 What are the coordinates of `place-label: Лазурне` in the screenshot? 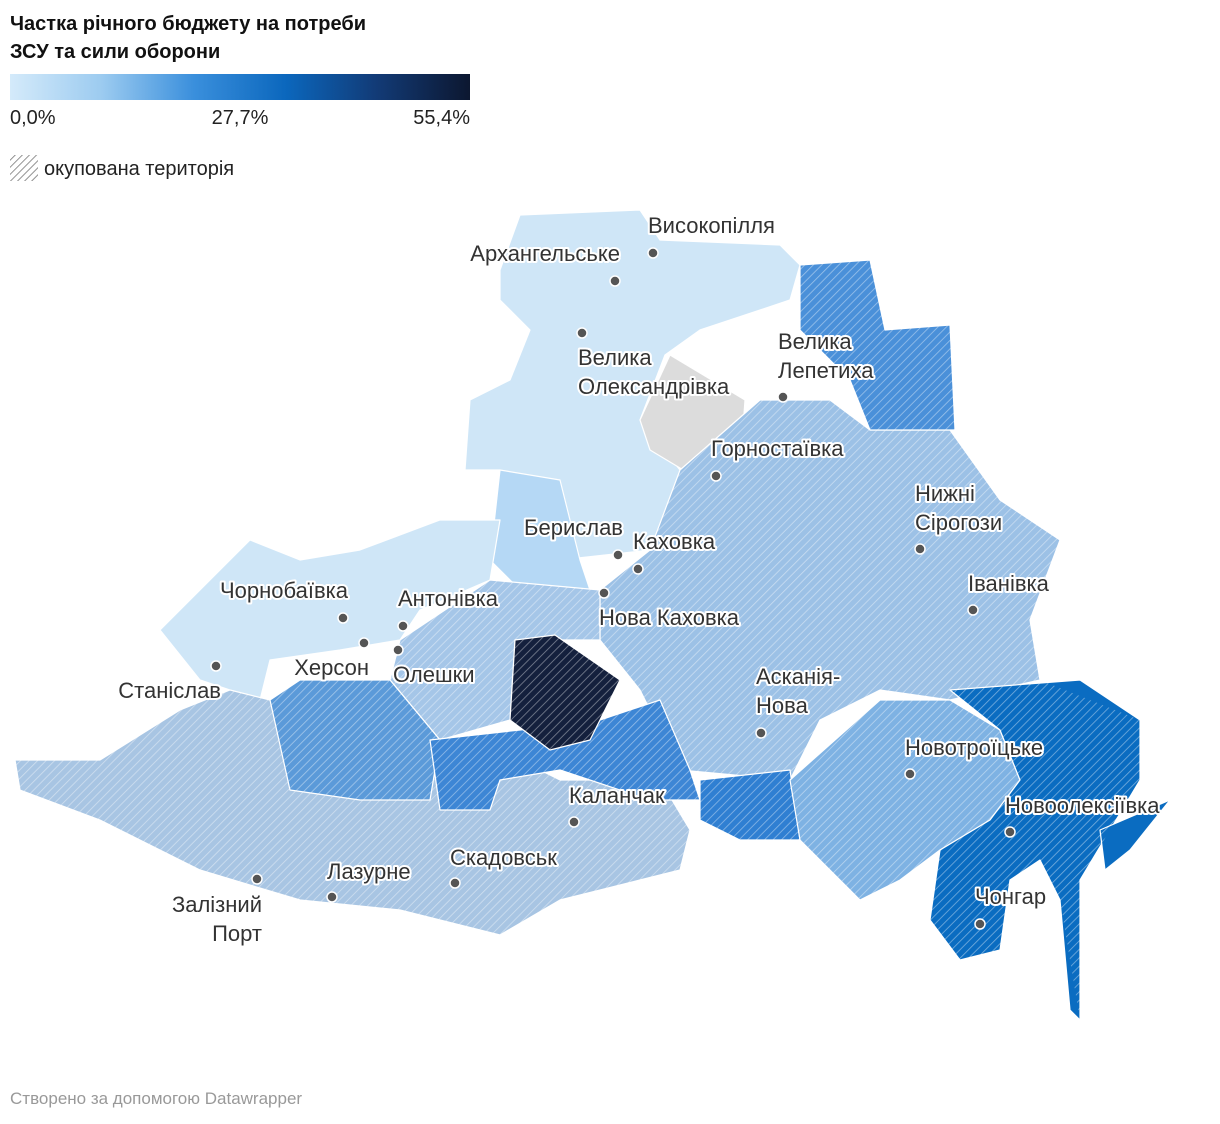 It's located at (369, 871).